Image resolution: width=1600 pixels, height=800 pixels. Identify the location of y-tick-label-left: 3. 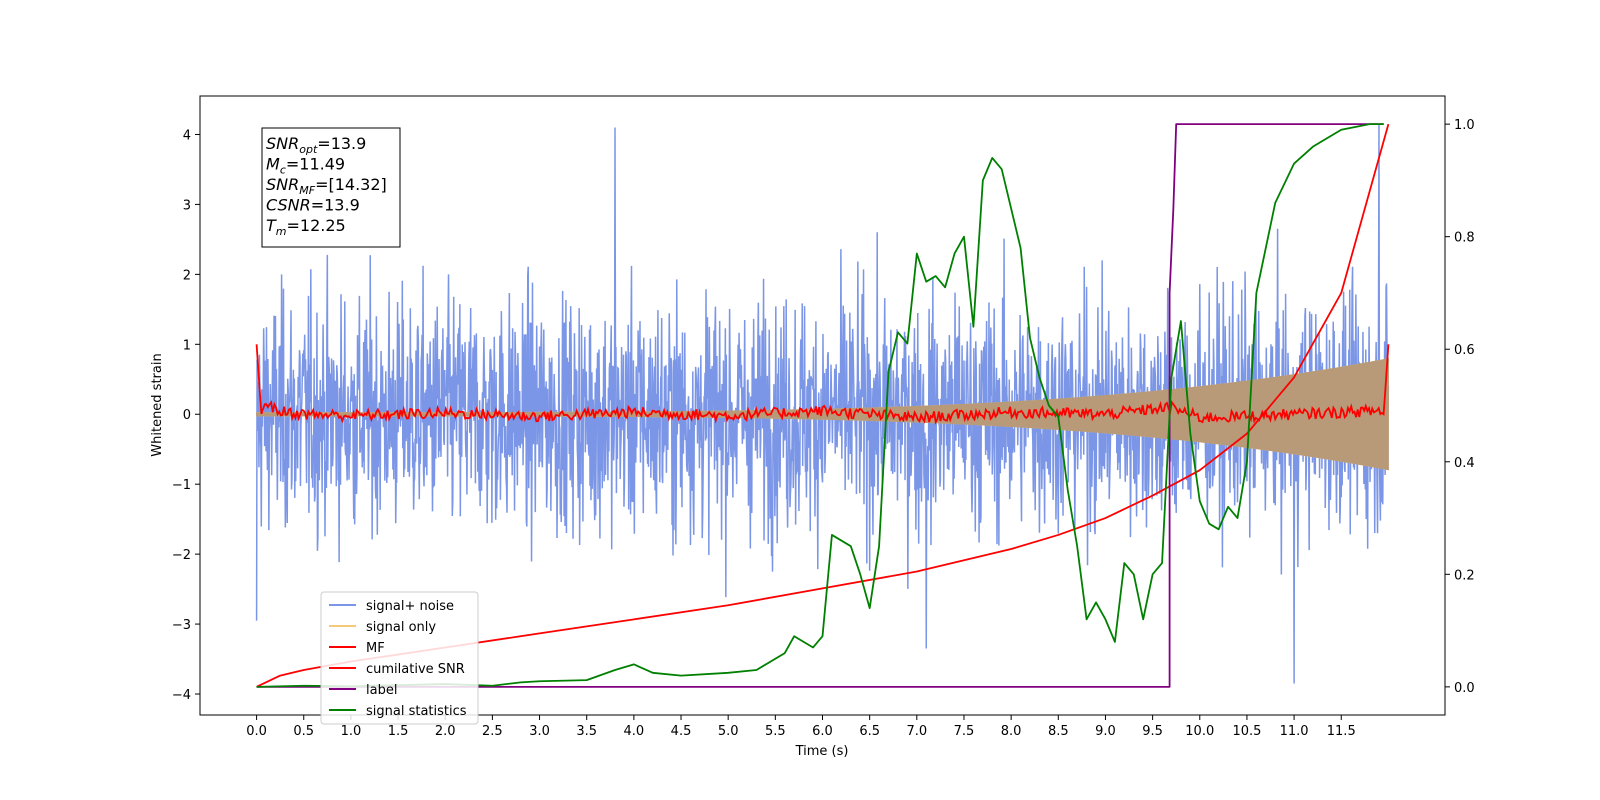
(187, 205).